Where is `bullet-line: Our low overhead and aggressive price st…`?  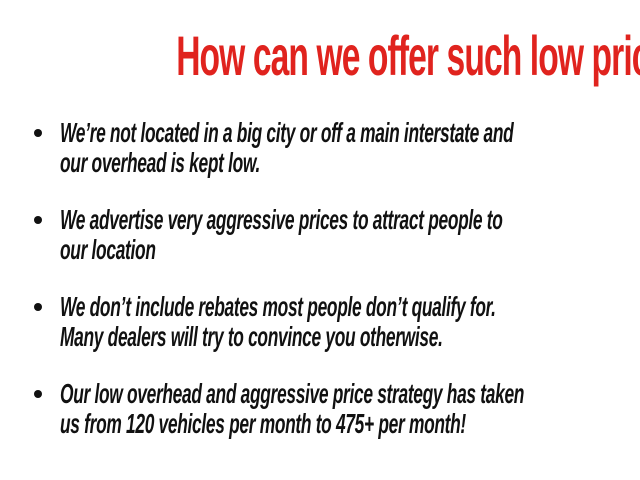 bullet-line: Our low overhead and aggressive price st… is located at coordinates (292, 393).